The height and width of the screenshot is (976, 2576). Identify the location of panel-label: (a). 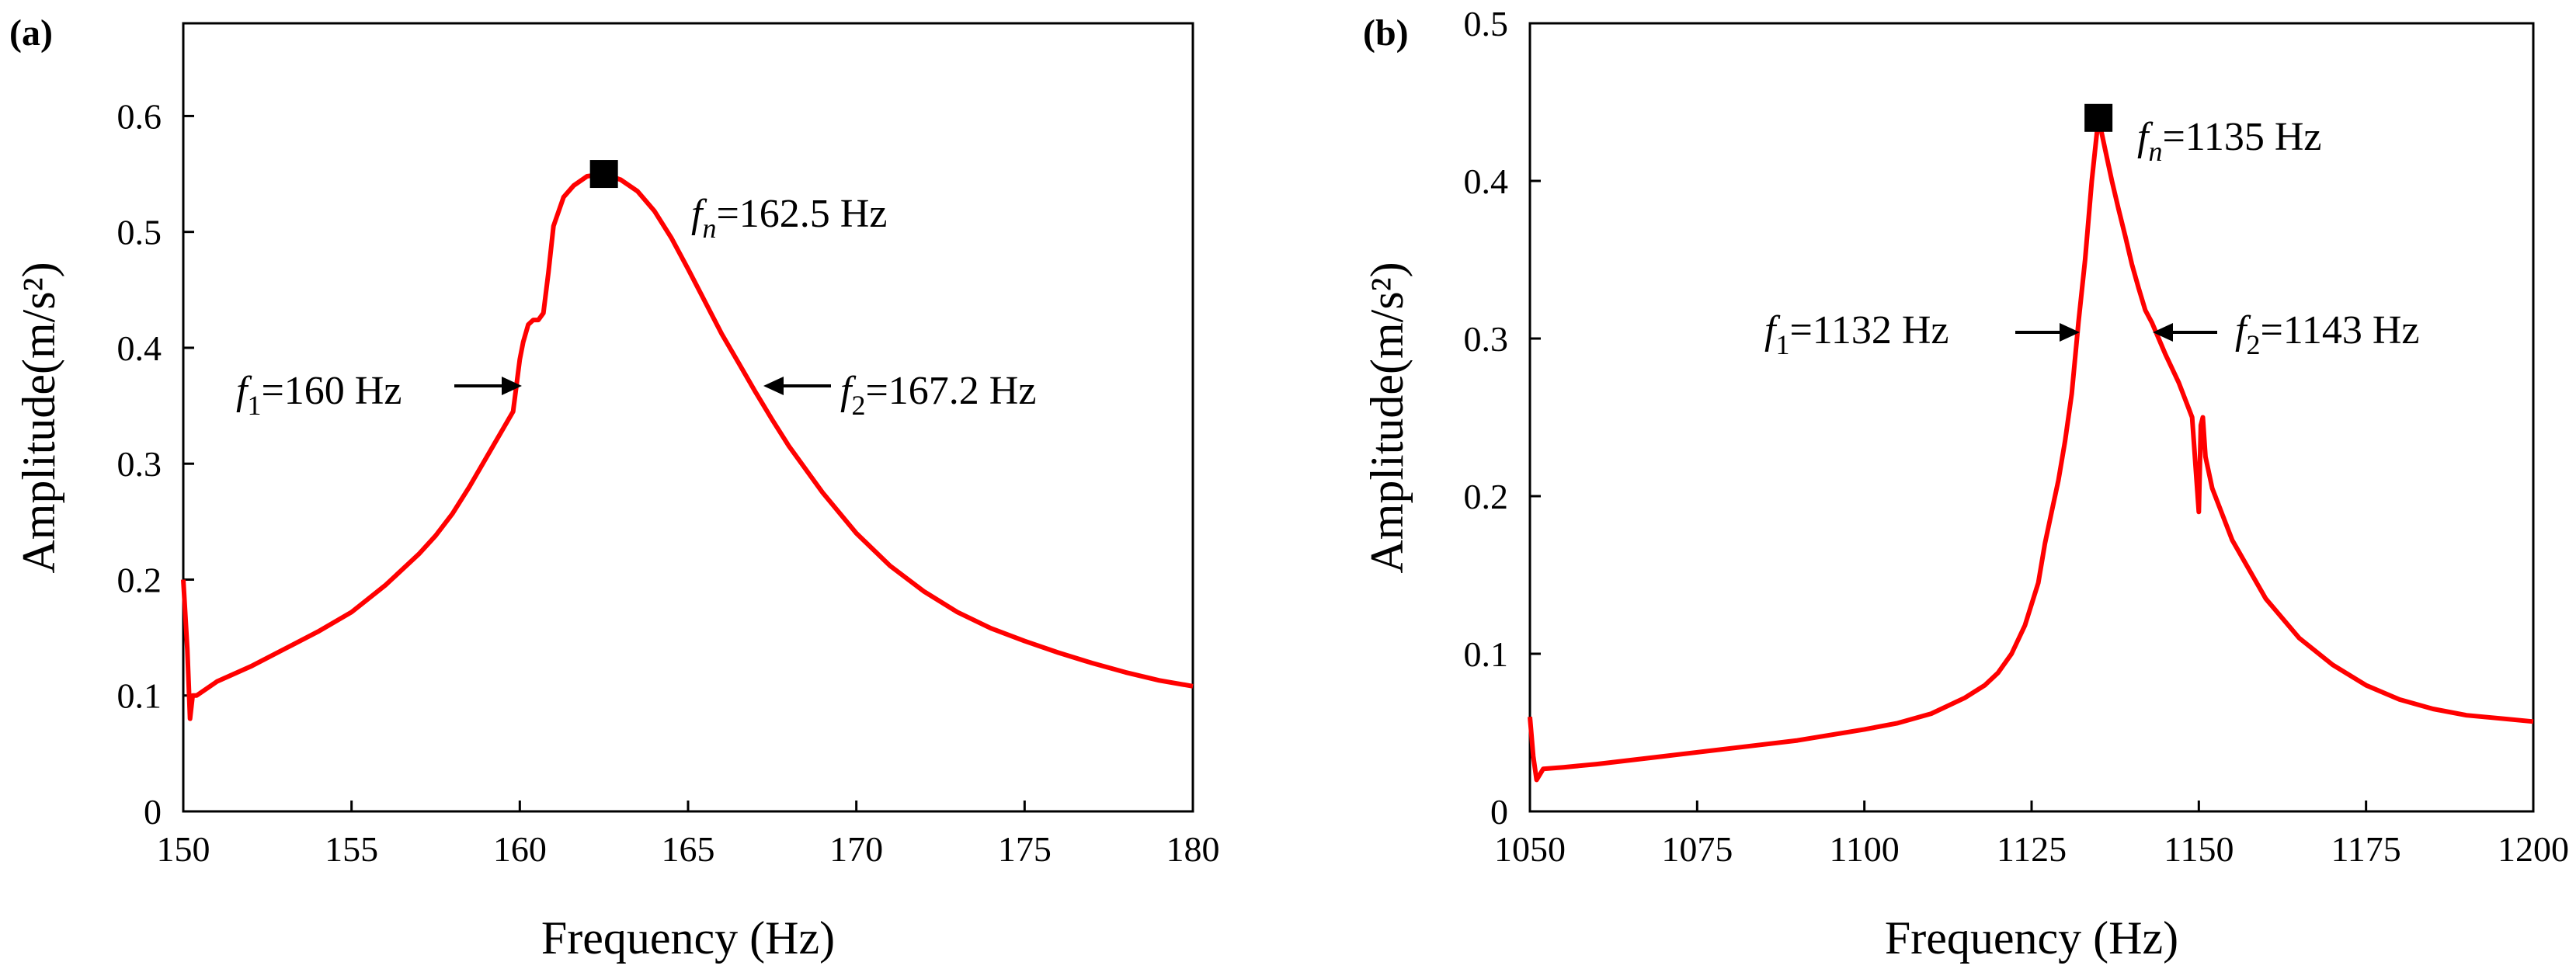
(31, 33).